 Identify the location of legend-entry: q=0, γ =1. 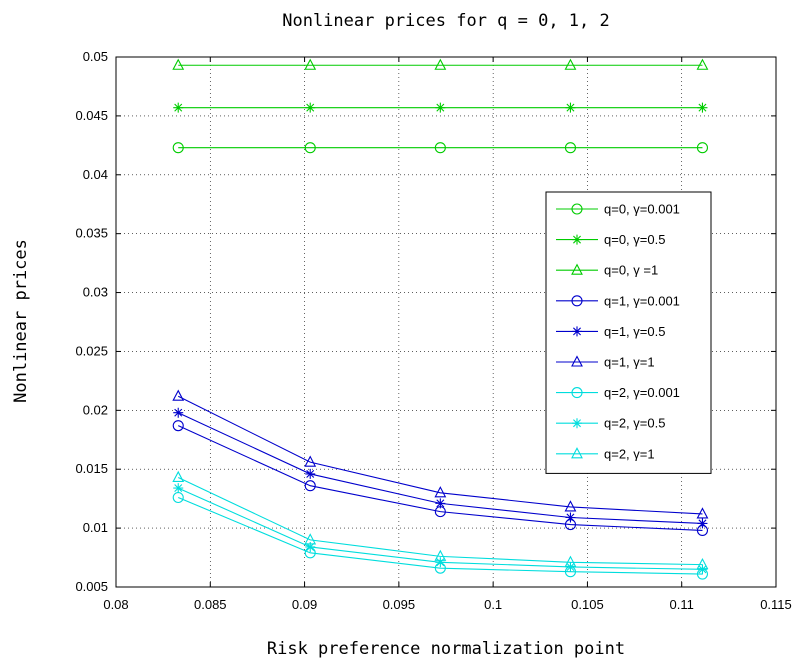
(607, 270).